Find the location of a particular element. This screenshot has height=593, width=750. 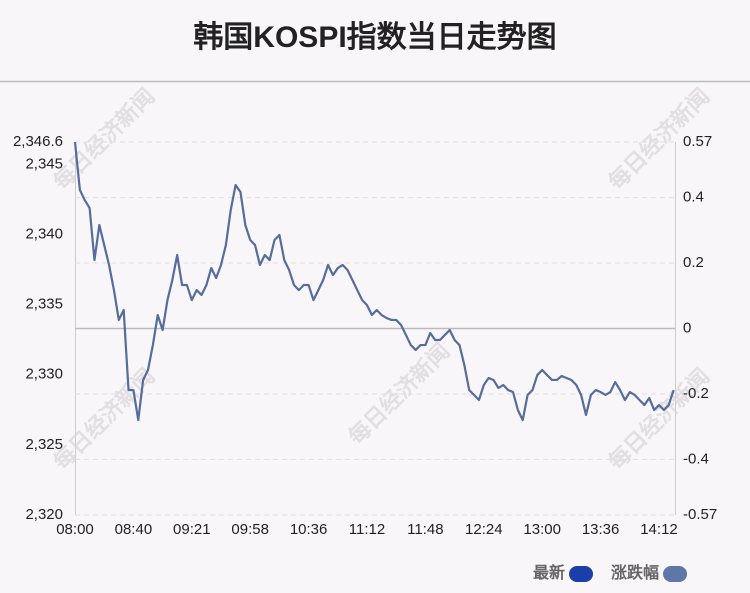

y-tick-label: 2,325 is located at coordinates (44, 444).